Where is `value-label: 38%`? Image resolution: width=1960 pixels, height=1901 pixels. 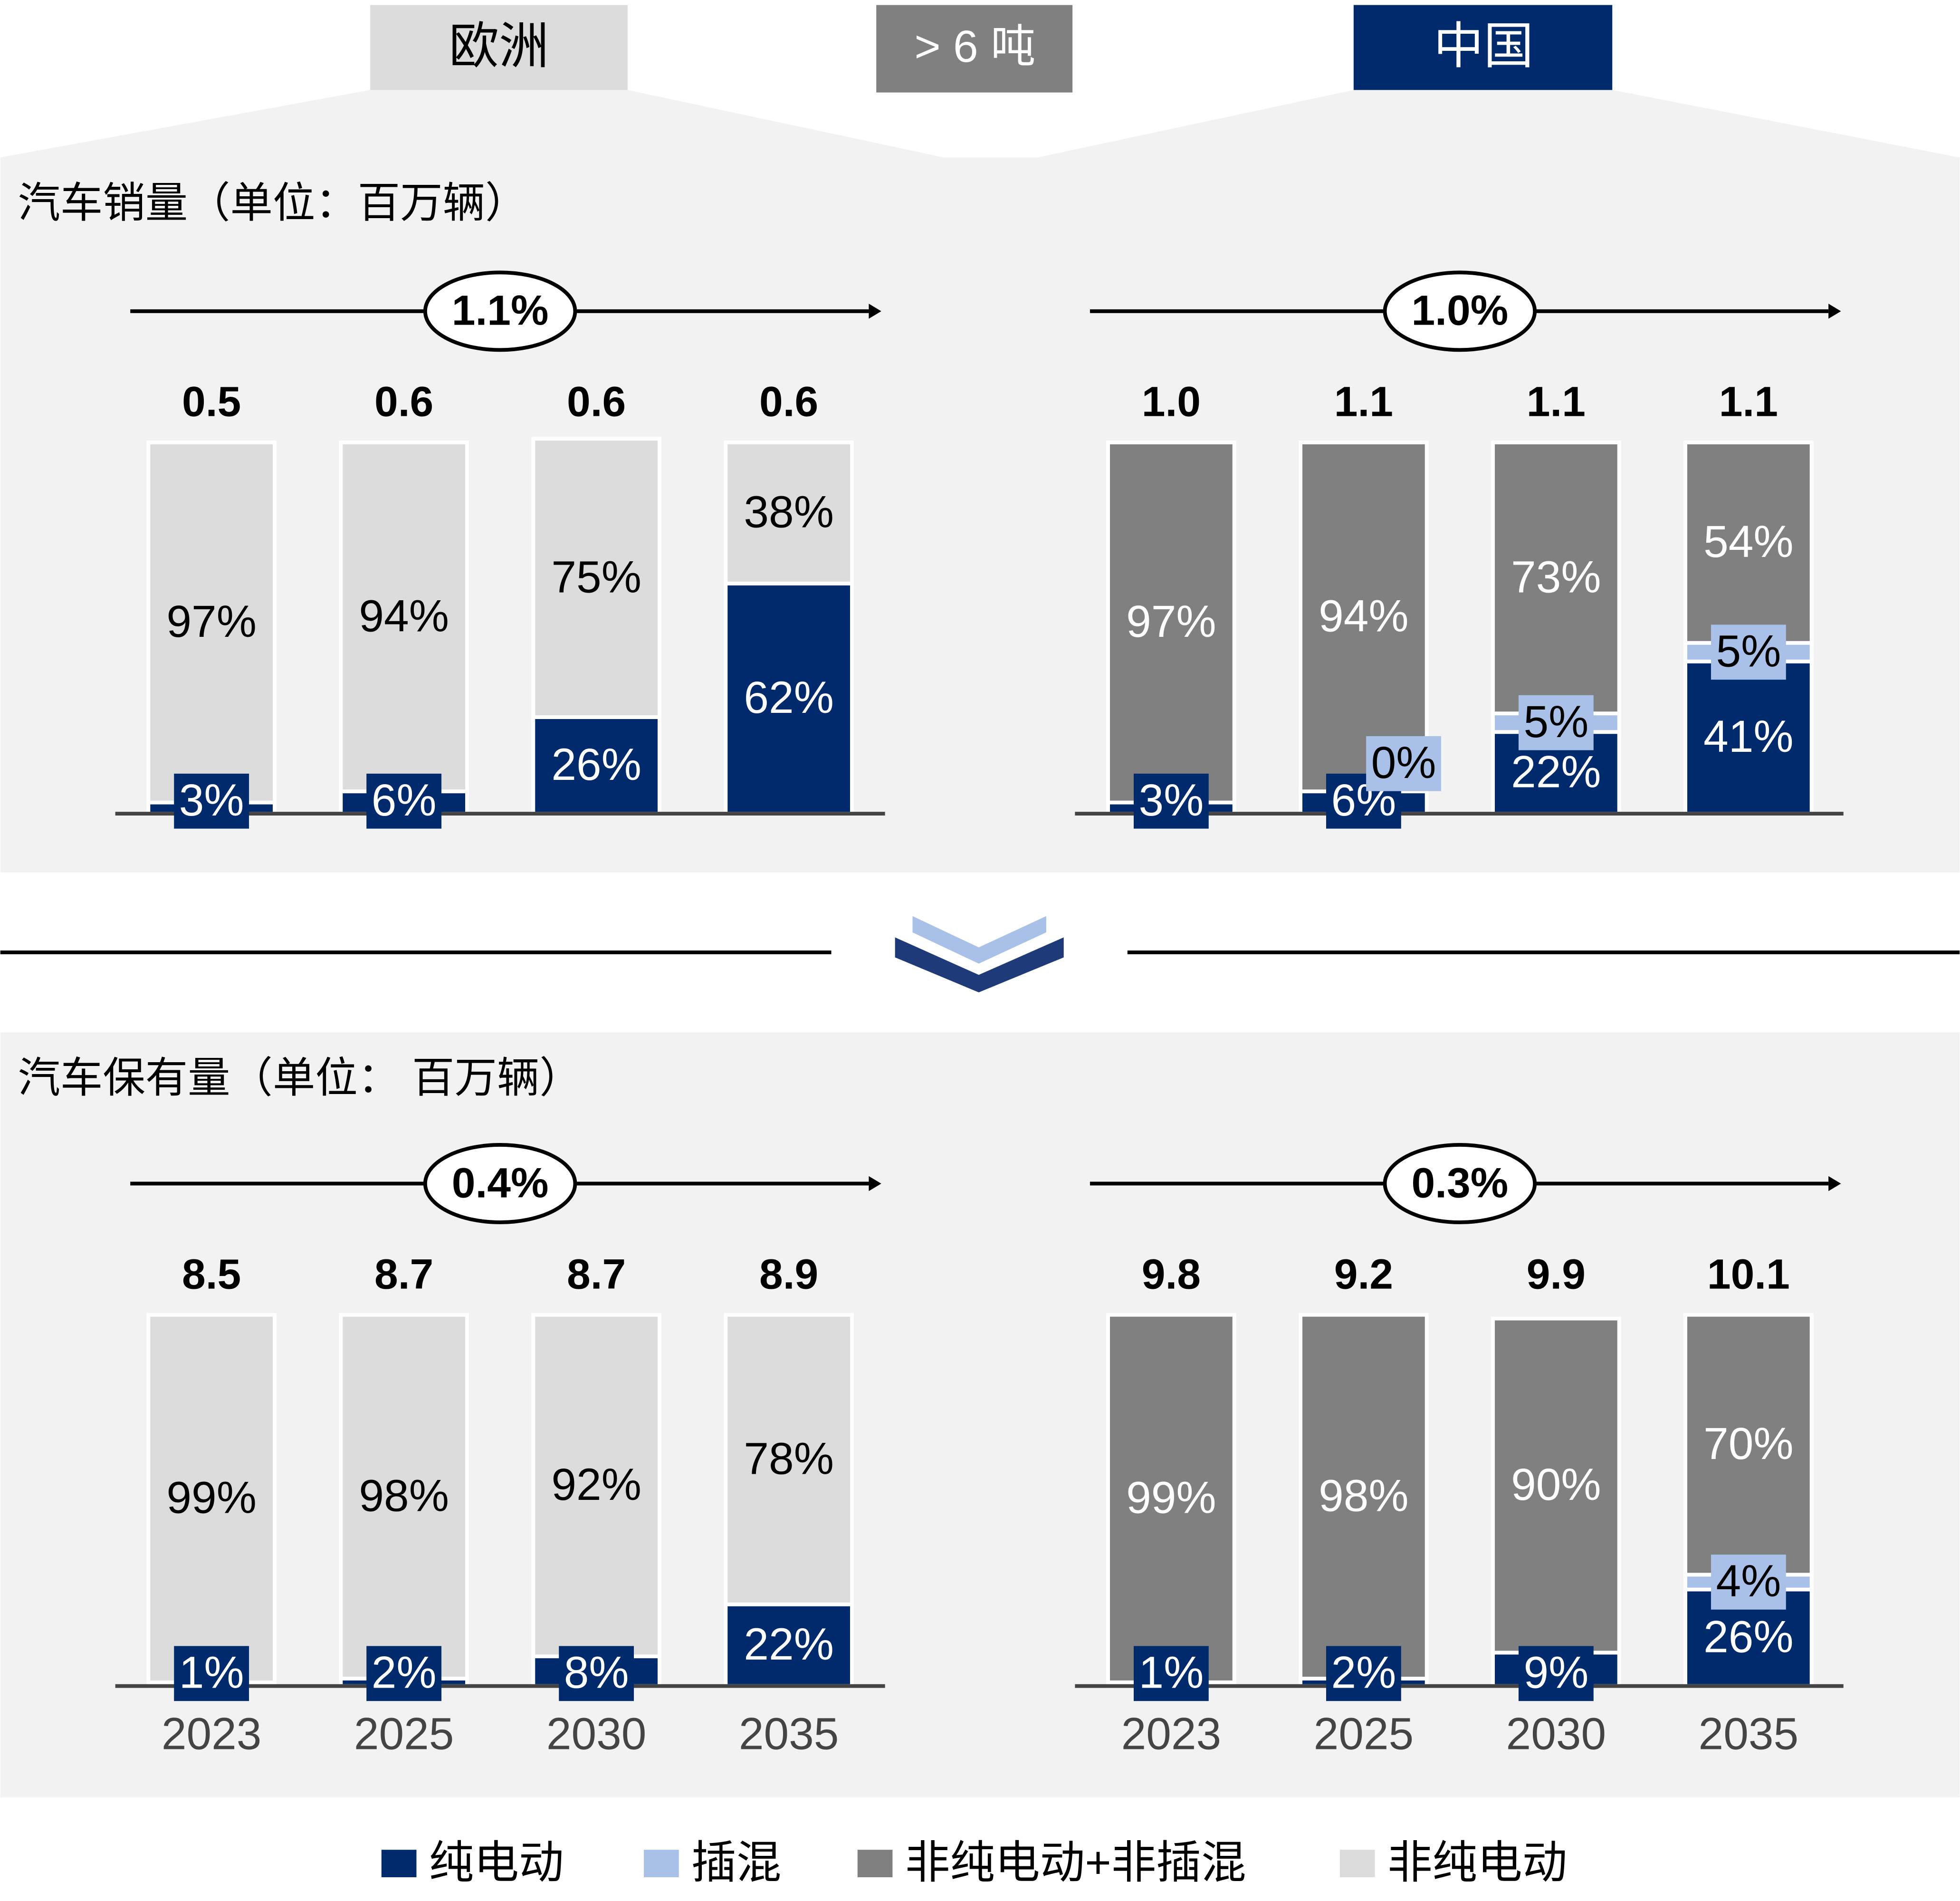
value-label: 38% is located at coordinates (789, 512).